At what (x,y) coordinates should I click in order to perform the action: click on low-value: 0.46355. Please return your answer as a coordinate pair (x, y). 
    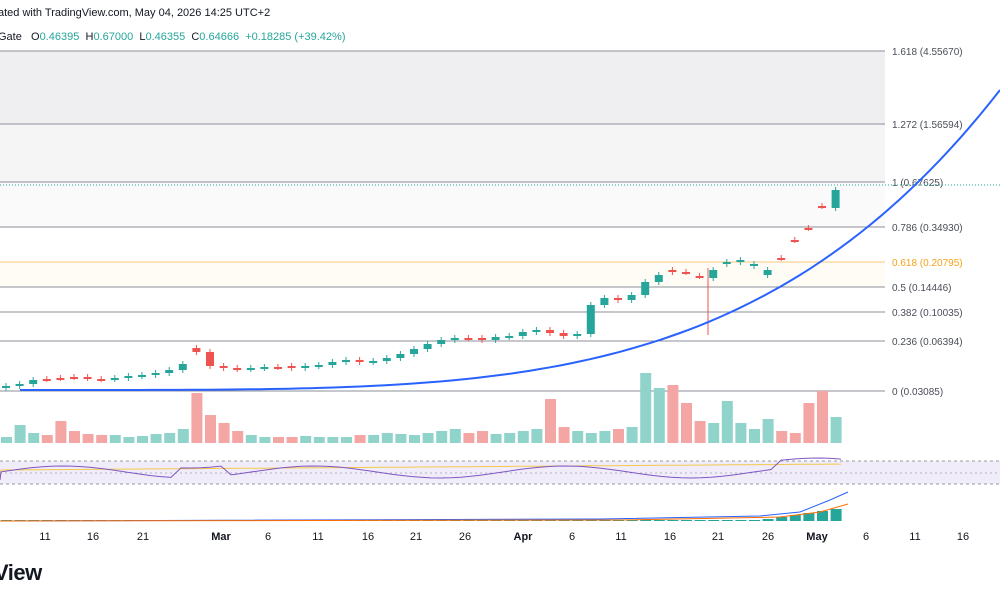
    Looking at the image, I should click on (165, 37).